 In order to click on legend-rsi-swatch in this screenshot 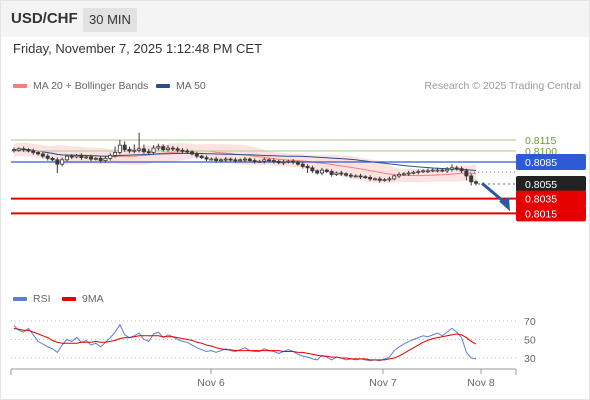, I will do `click(20, 299)`.